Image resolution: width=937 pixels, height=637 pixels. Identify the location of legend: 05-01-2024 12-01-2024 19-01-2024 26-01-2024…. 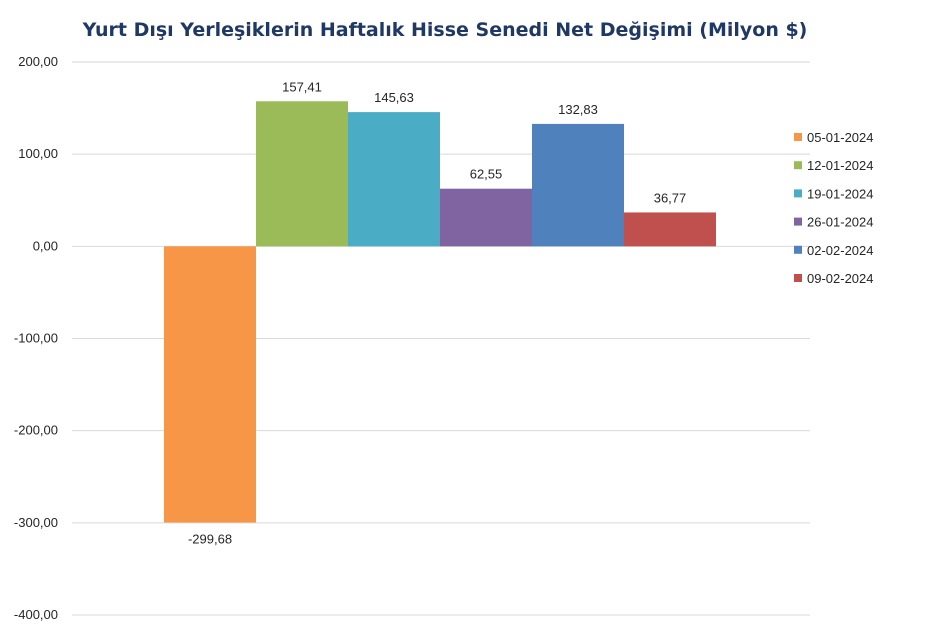
(834, 208).